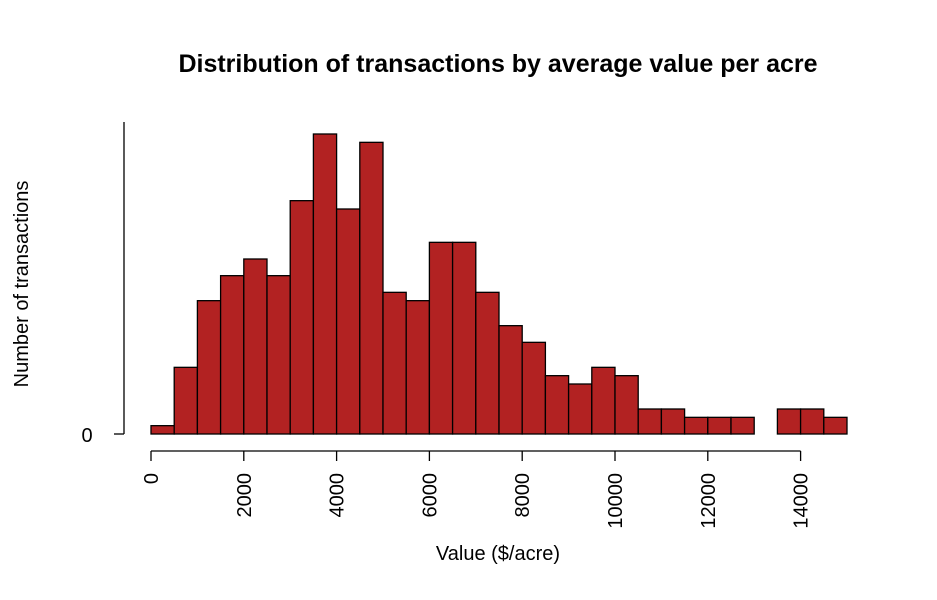 This screenshot has height=600, width=937. Describe the element at coordinates (616, 501) in the screenshot. I see `x-tick-label: 10000` at that location.